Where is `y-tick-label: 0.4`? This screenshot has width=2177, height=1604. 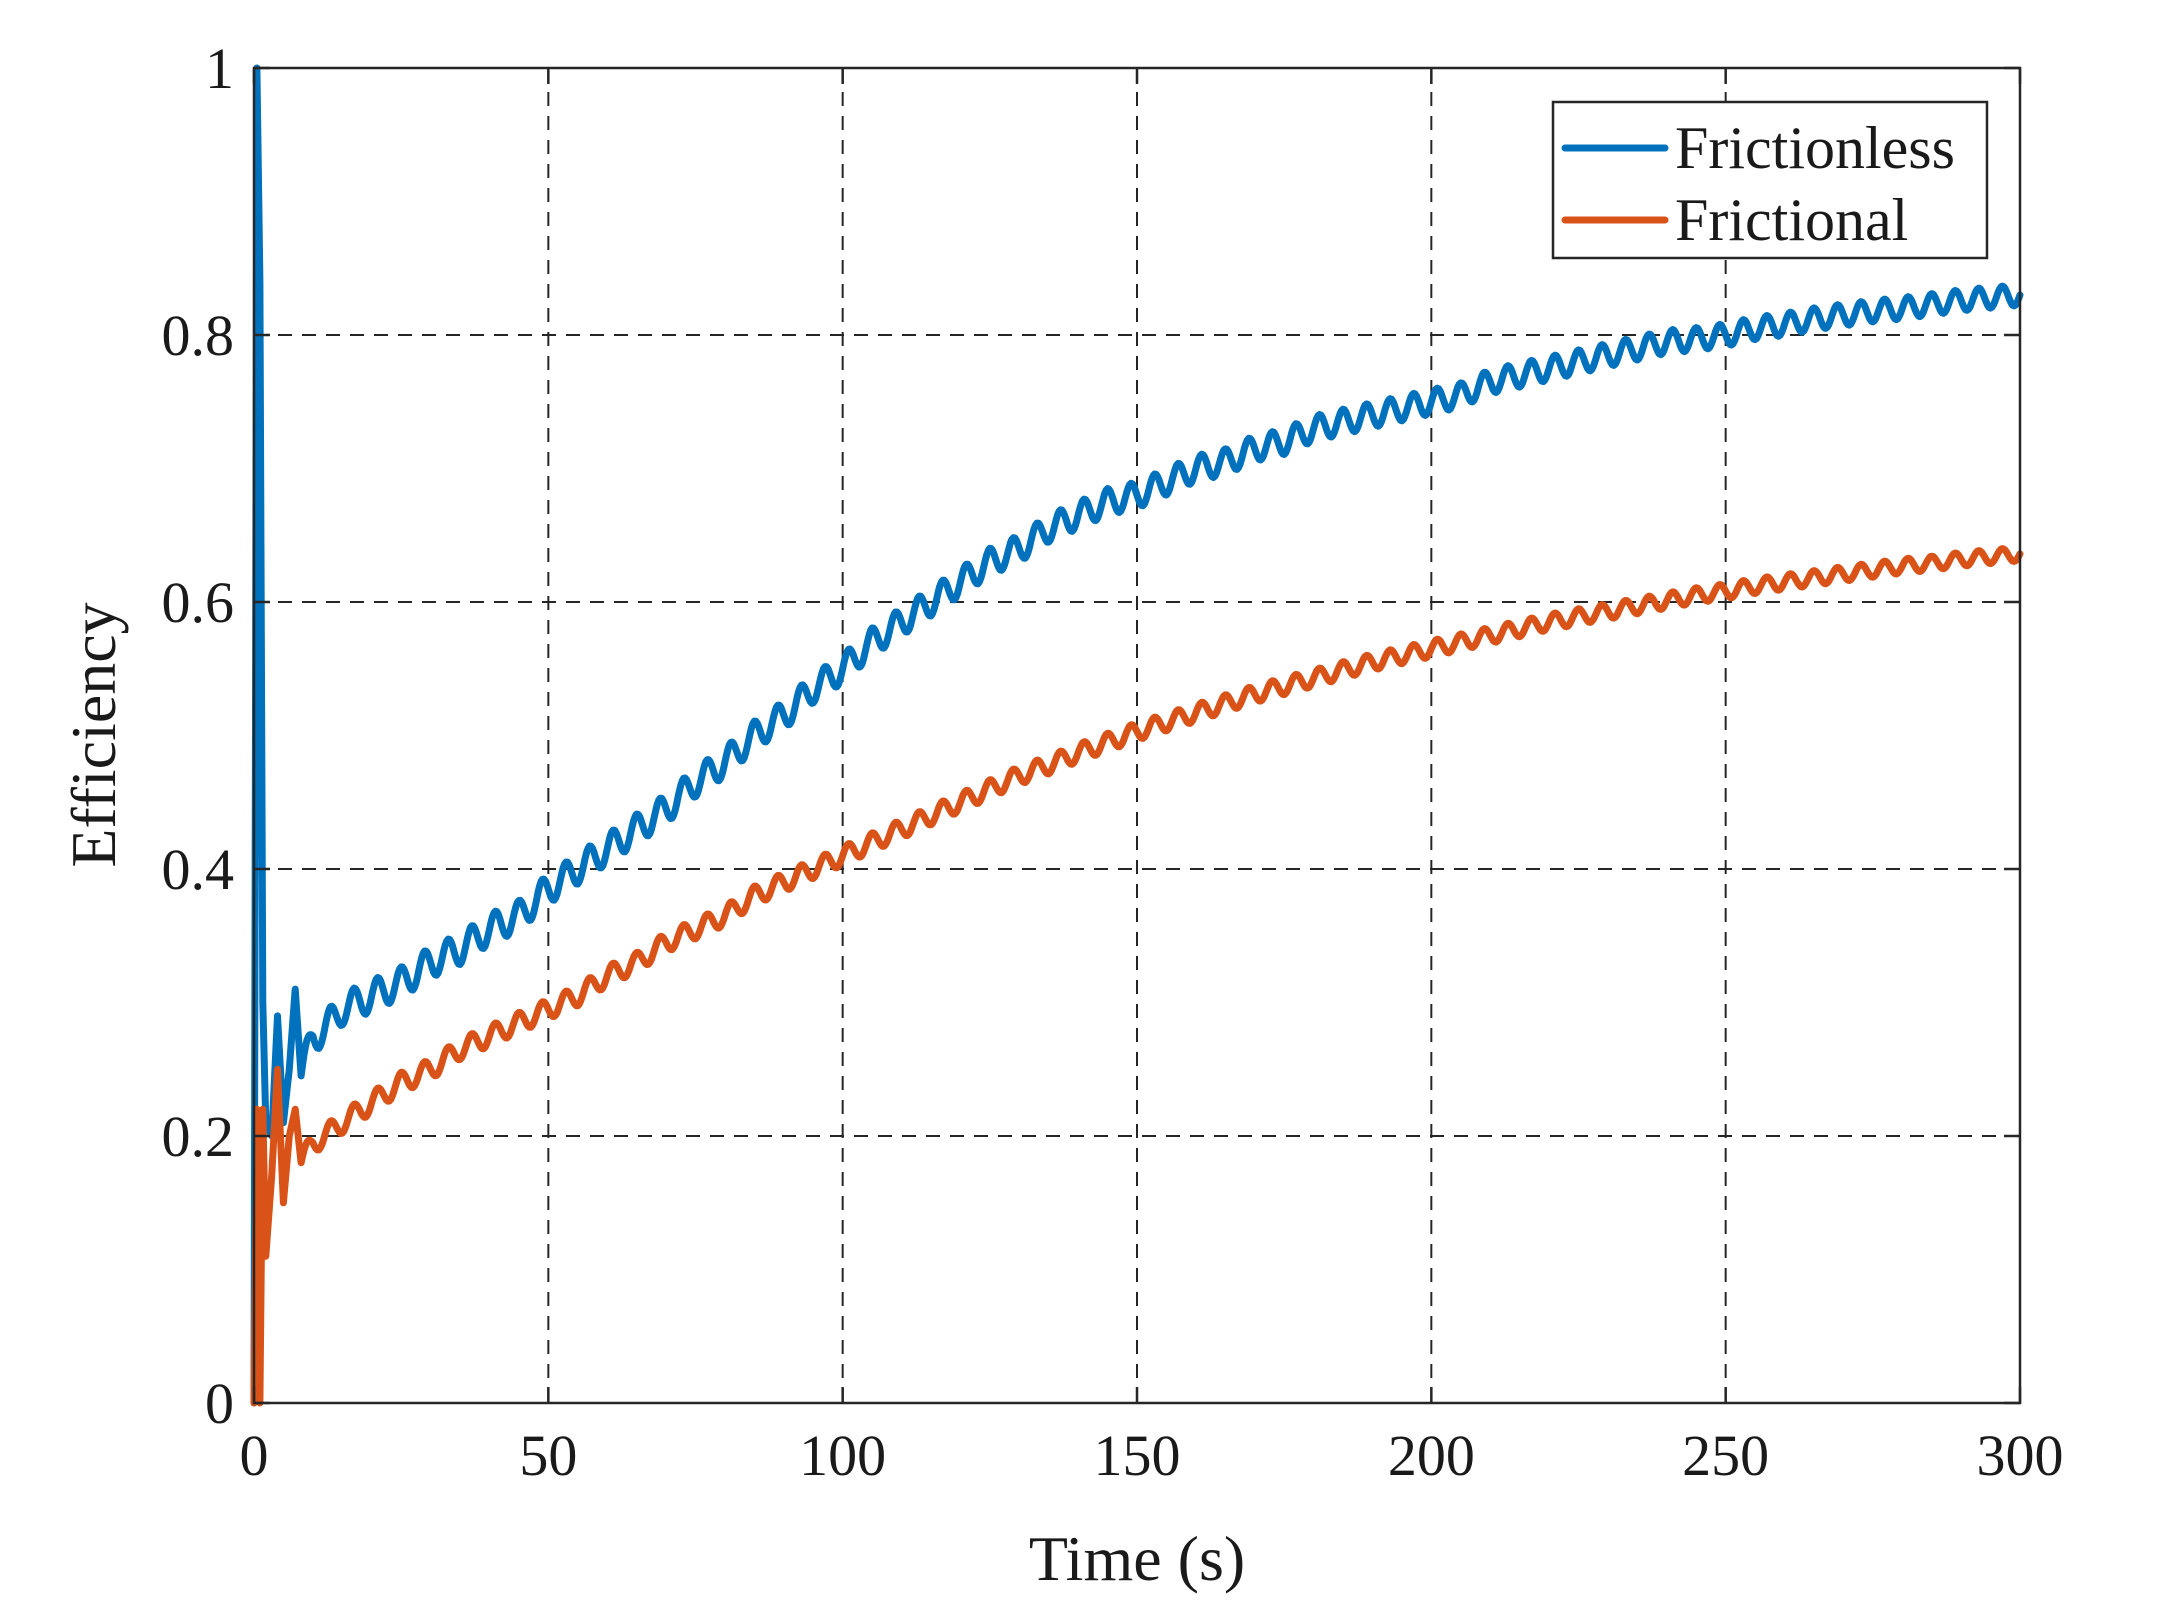
y-tick-label: 0.4 is located at coordinates (198, 869).